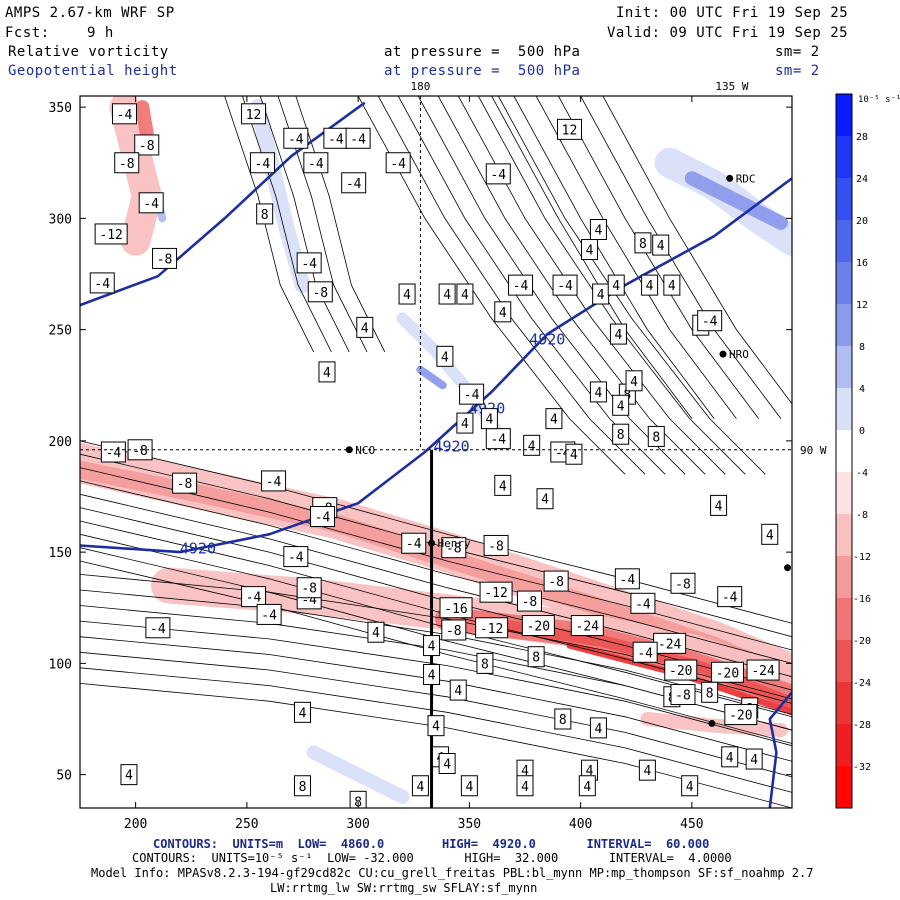  What do you see at coordinates (140, 451) in the screenshot?
I see `value-label-text: -8` at bounding box center [140, 451].